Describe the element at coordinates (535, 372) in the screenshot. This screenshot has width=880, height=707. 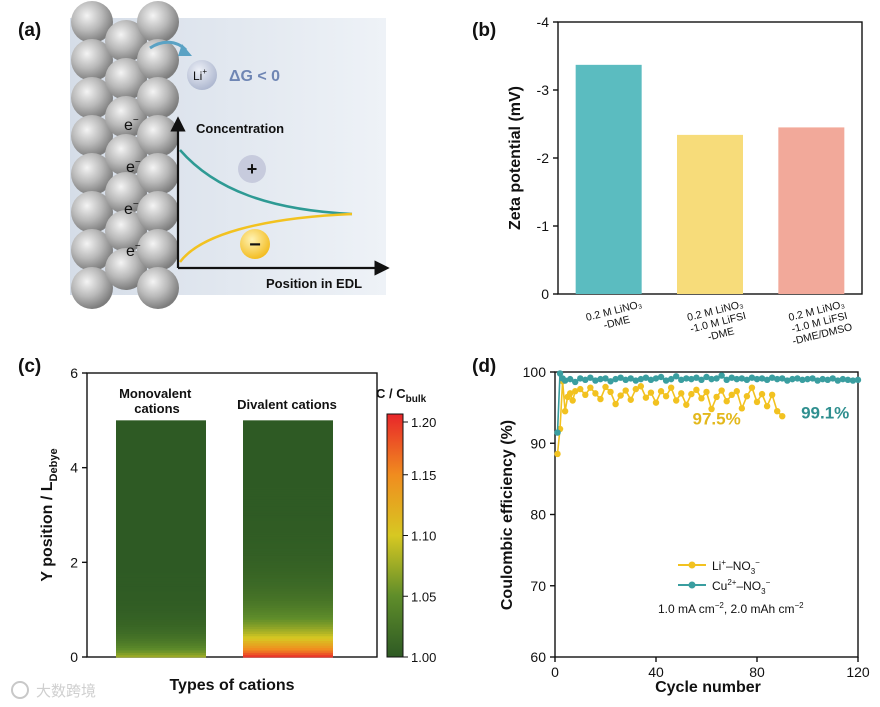
I see `y-tick-label: 100` at that location.